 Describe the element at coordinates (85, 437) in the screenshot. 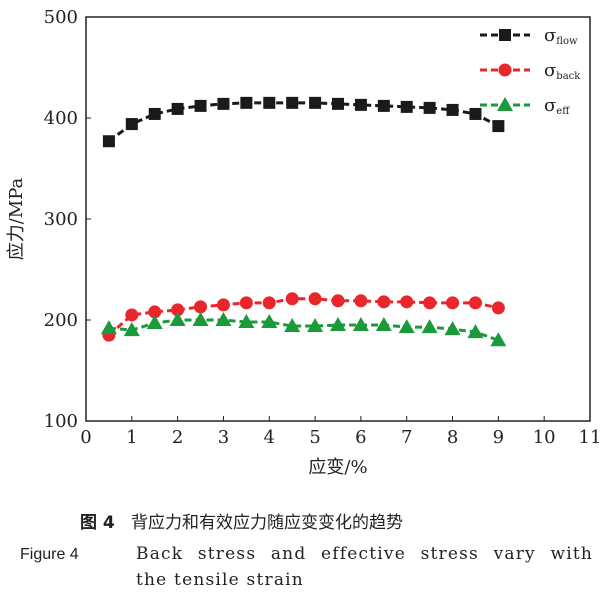

I see `x-tick-label: 0` at that location.